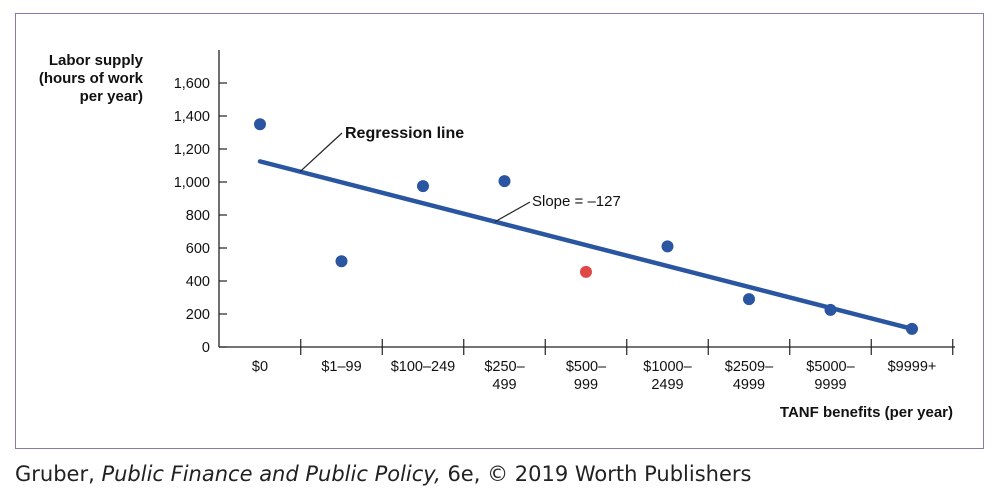 The width and height of the screenshot is (1004, 500). I want to click on y-tick-label: 200, so click(198, 315).